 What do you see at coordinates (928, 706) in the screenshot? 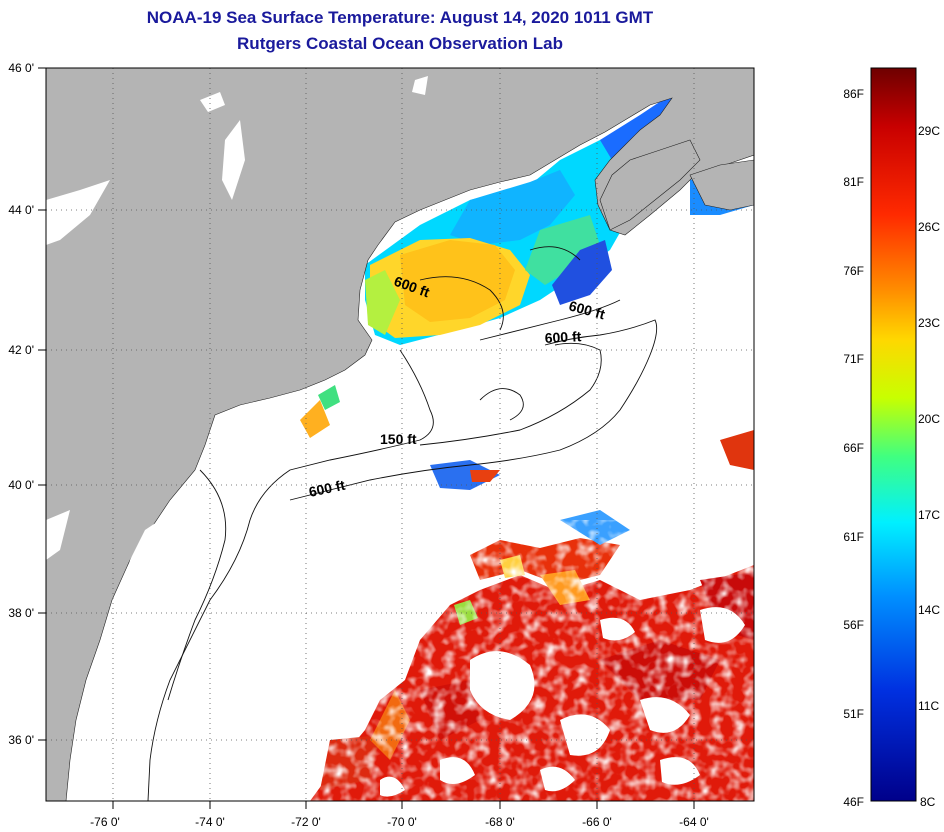
I see `colorbar-c-label: 11C` at bounding box center [928, 706].